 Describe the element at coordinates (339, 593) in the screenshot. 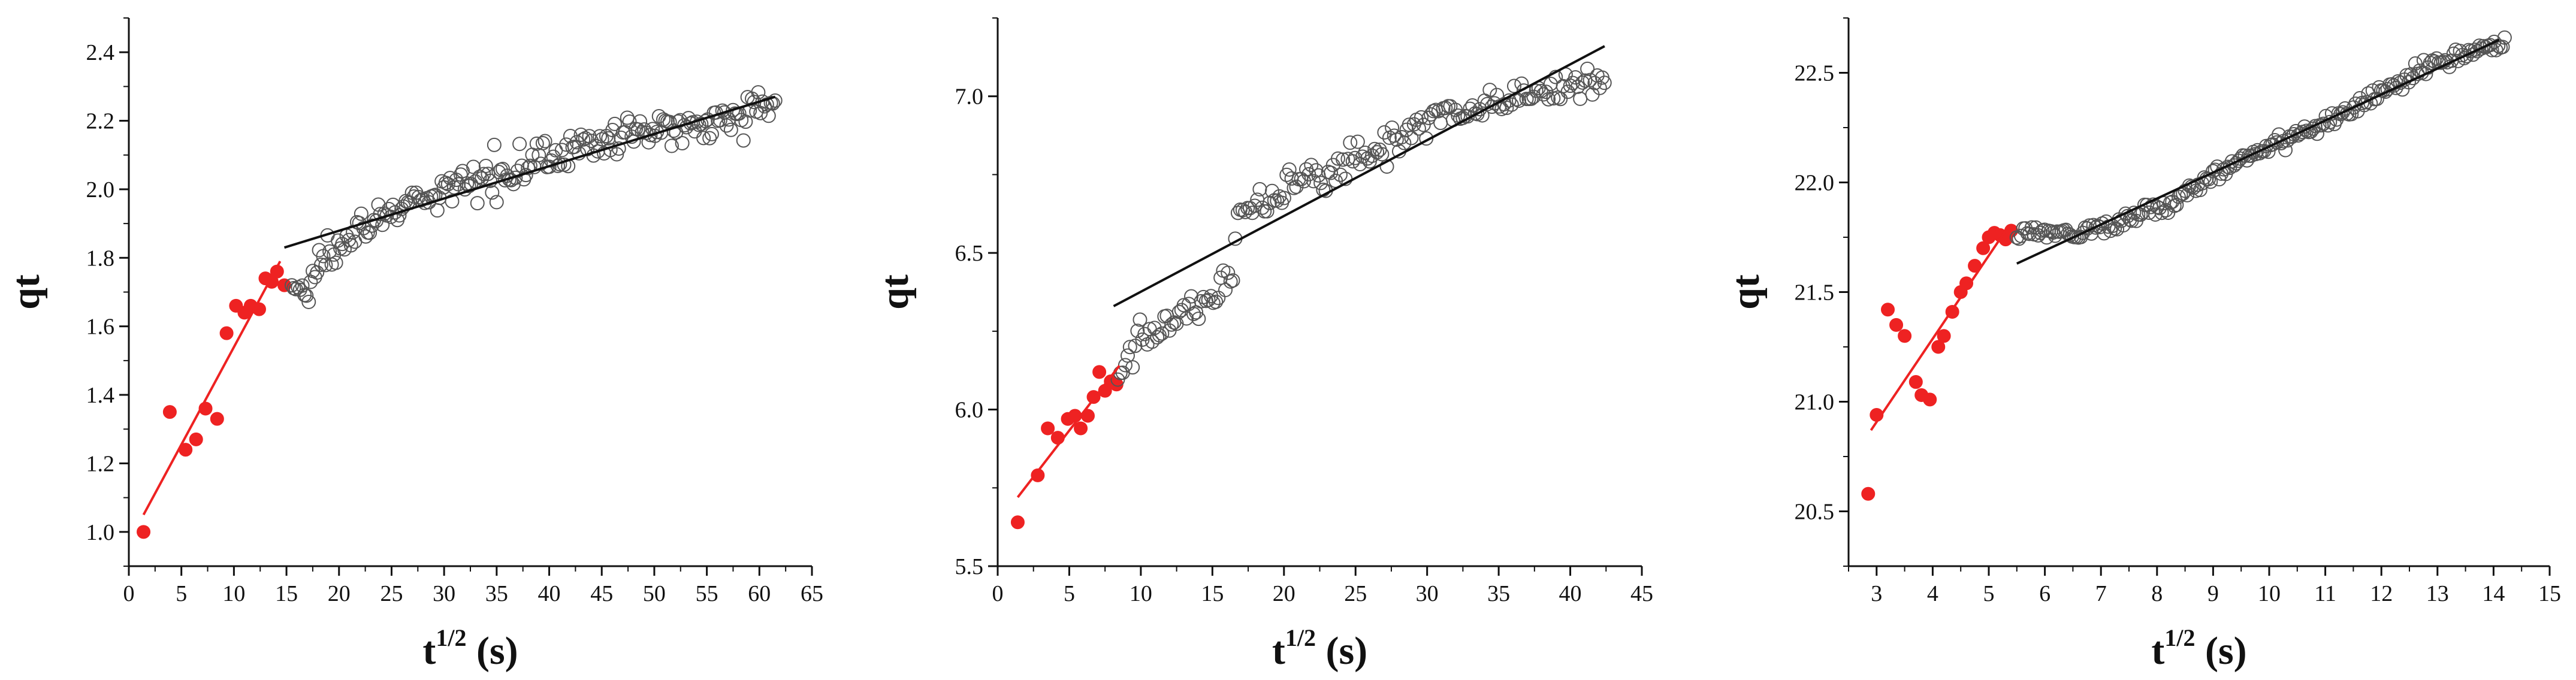

I see `x-tick-label: 20` at that location.